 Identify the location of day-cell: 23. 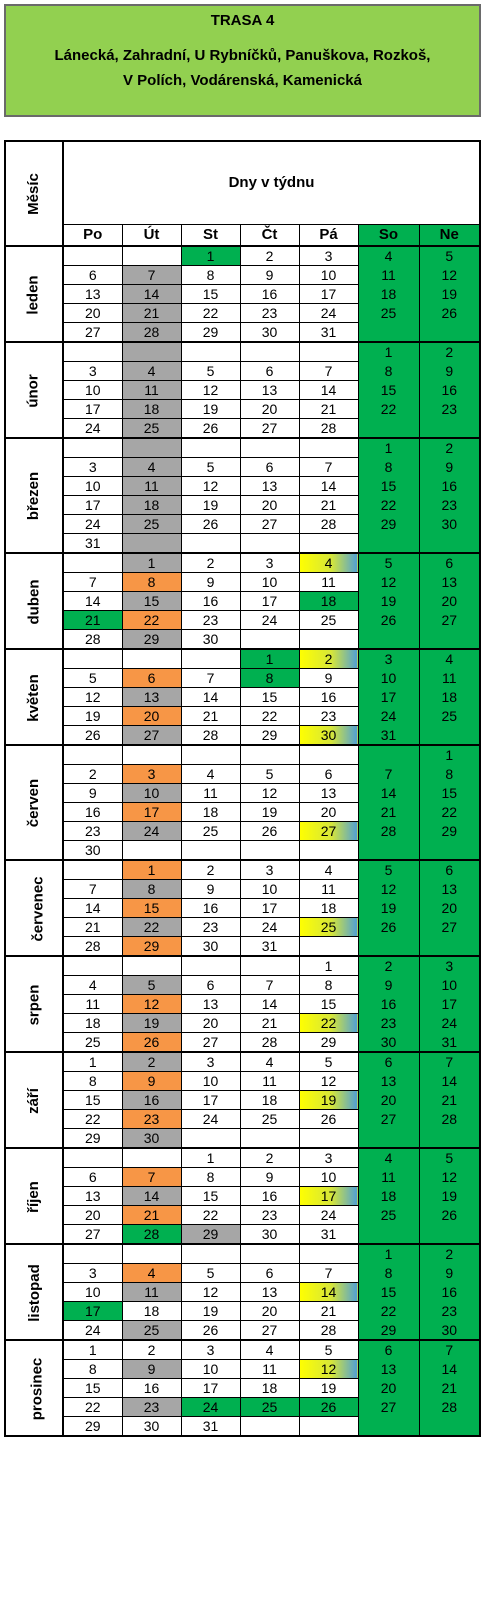
(210, 620).